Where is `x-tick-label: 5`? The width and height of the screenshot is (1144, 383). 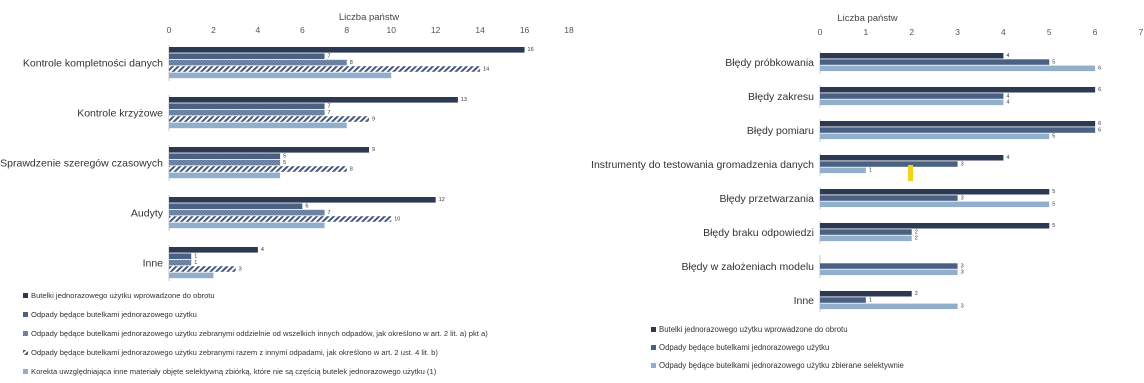
x-tick-label: 5 is located at coordinates (1049, 32).